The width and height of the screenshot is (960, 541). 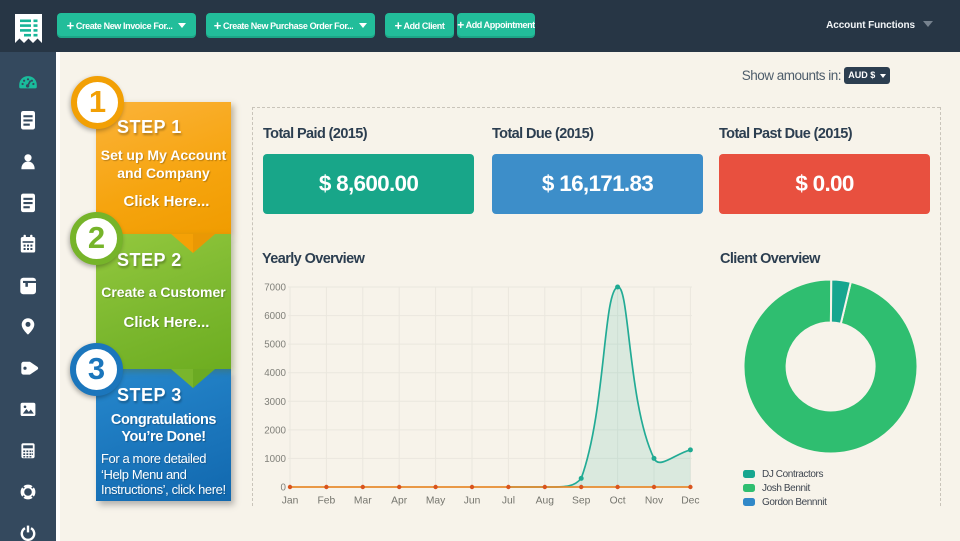 What do you see at coordinates (472, 501) in the screenshot?
I see `svg-text: Jun` at bounding box center [472, 501].